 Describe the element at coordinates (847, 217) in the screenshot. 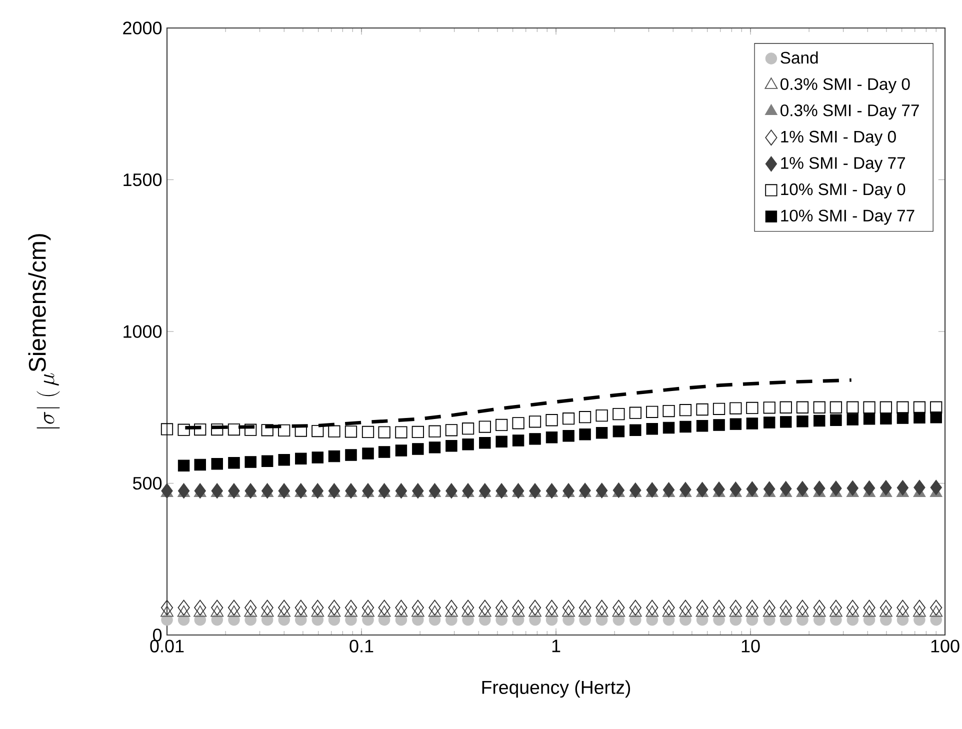

I see `legend-label: 10% SMI - Day 77` at that location.